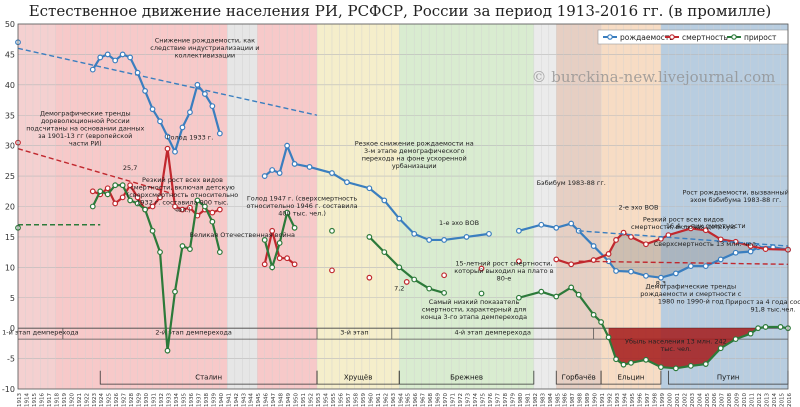  Describe the element at coordinates (474, 309) in the screenshot. I see `annotation-line: смертности, характерный для` at that location.